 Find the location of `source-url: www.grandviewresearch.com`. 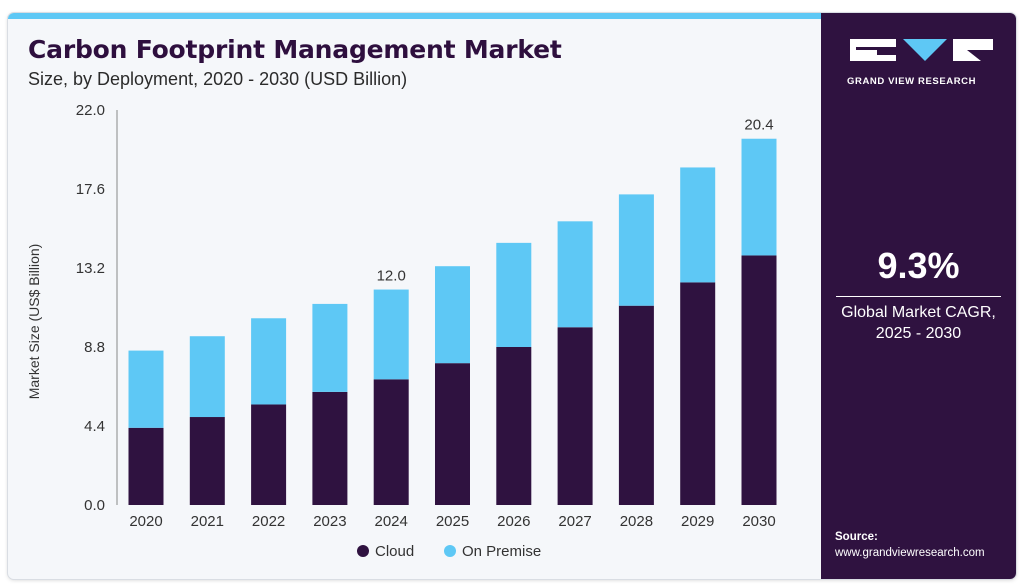

source-url: www.grandviewresearch.com is located at coordinates (910, 553).